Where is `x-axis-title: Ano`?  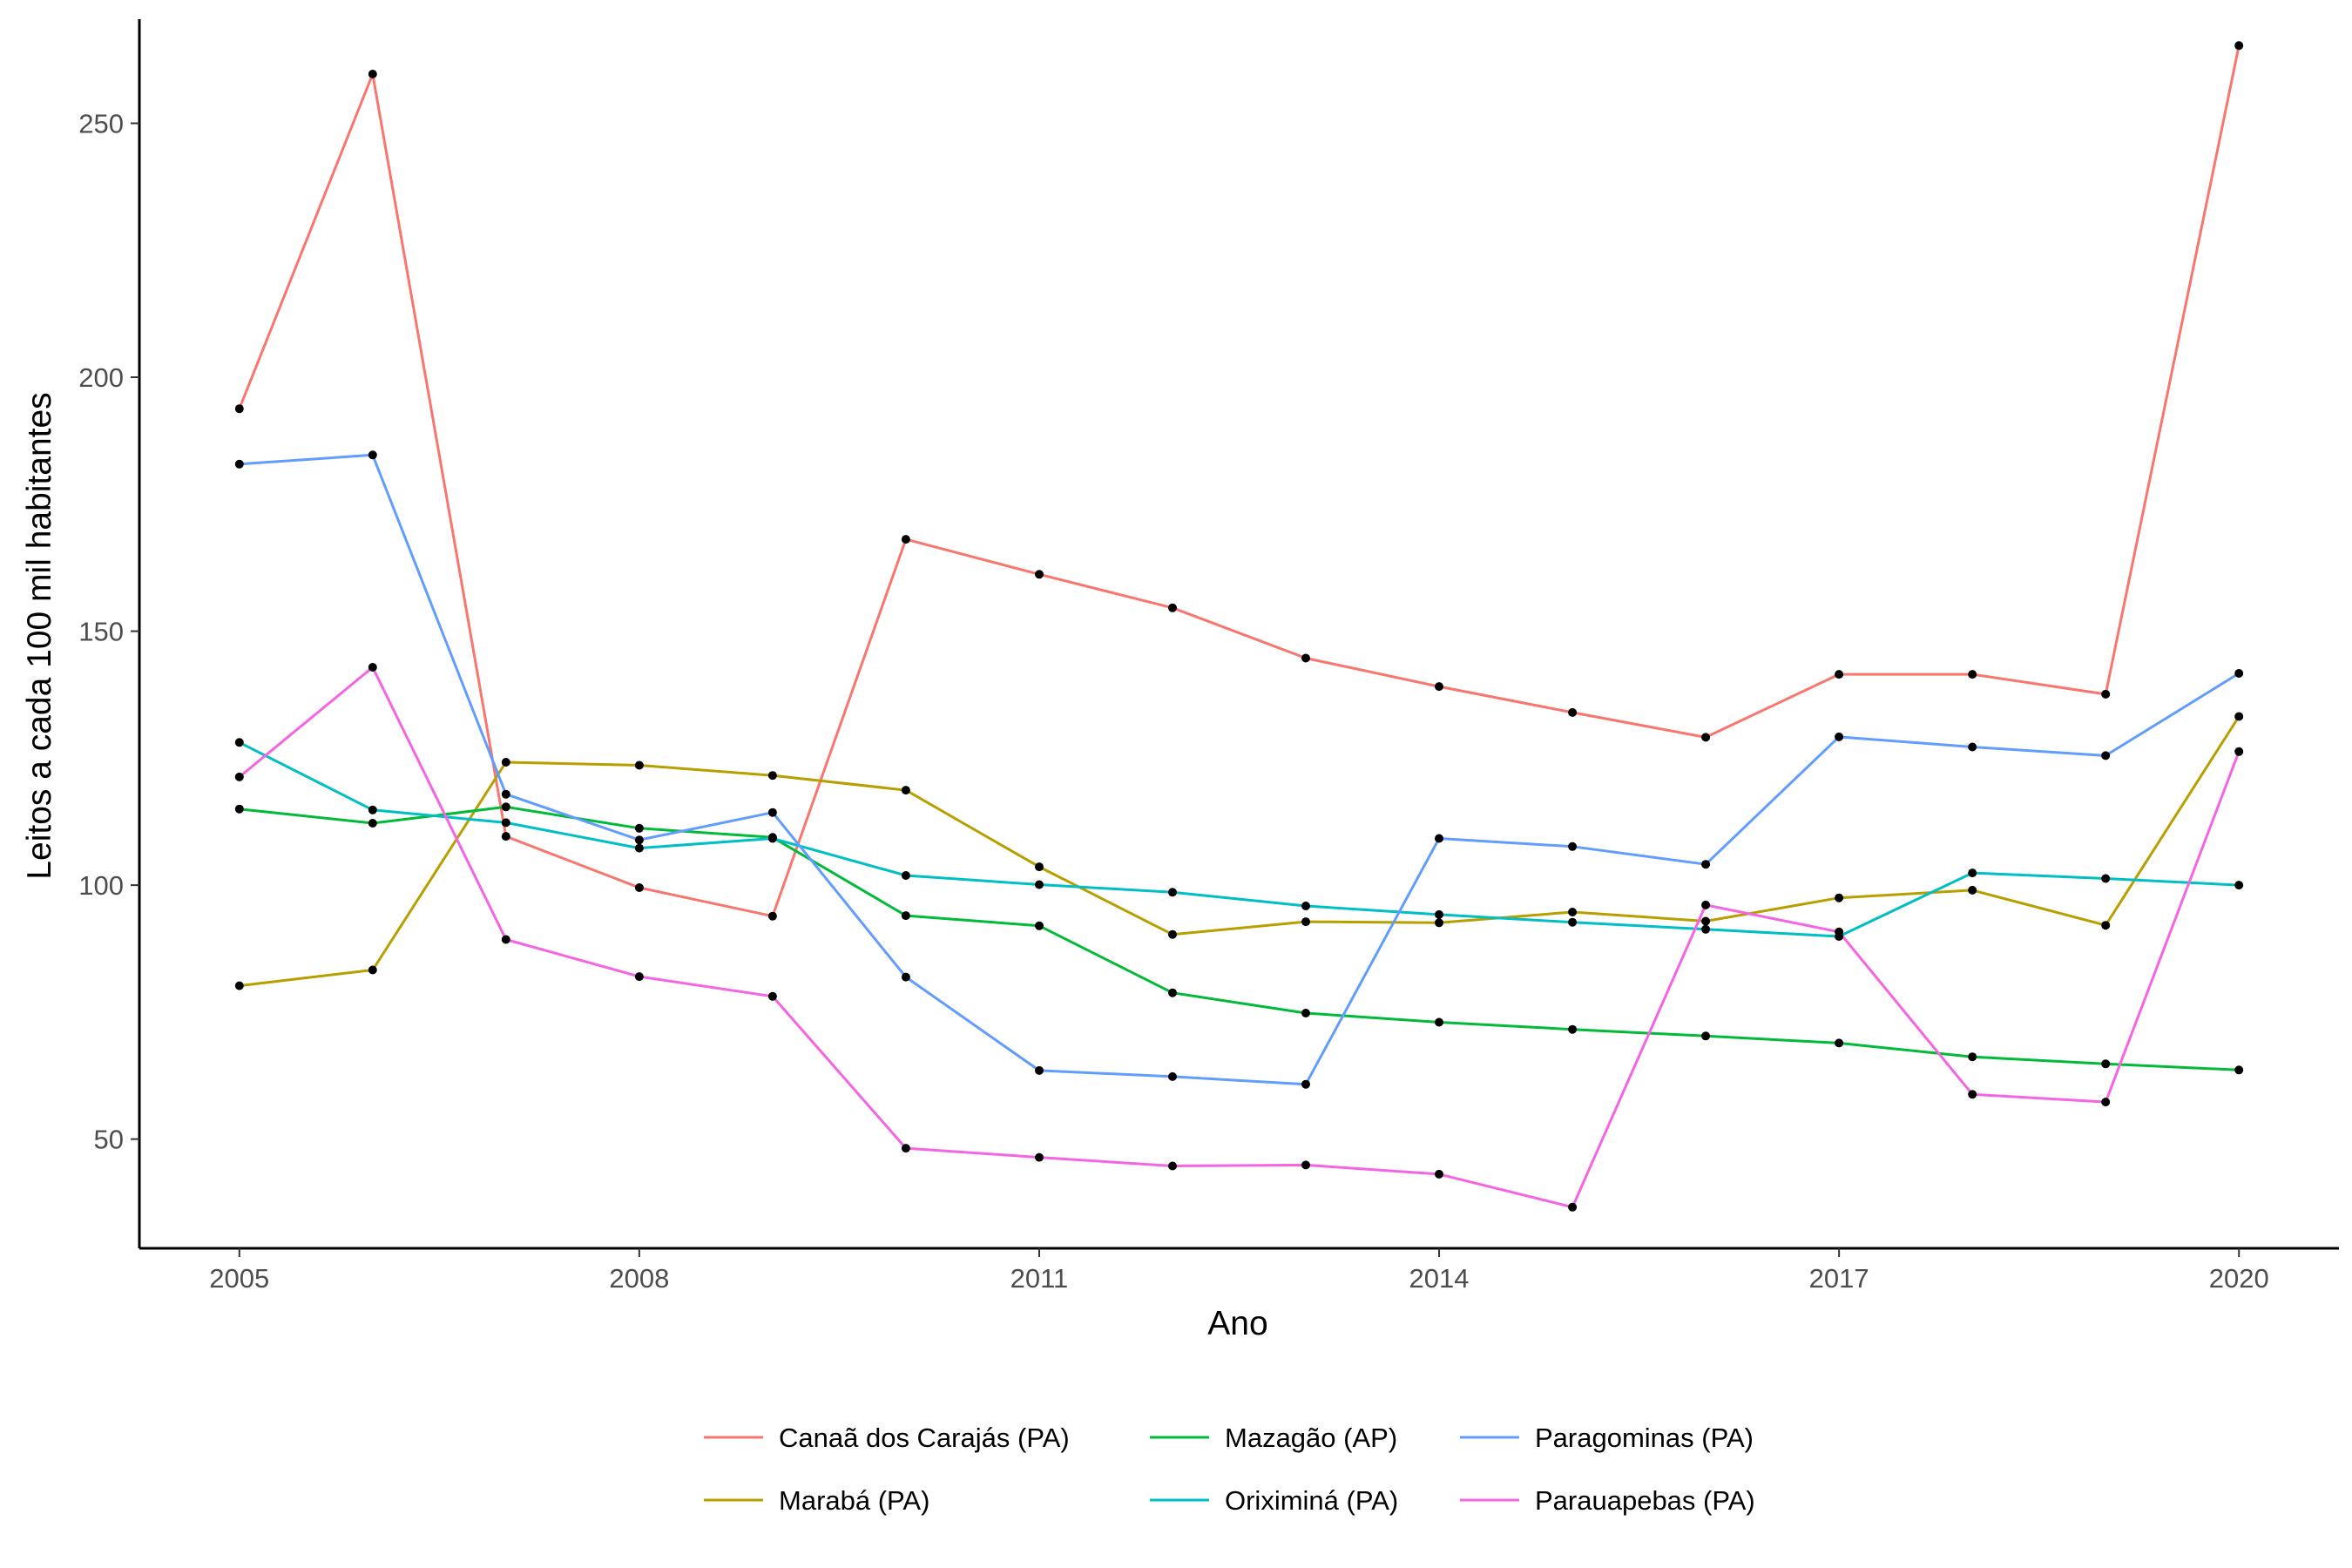
x-axis-title: Ano is located at coordinates (1237, 1323).